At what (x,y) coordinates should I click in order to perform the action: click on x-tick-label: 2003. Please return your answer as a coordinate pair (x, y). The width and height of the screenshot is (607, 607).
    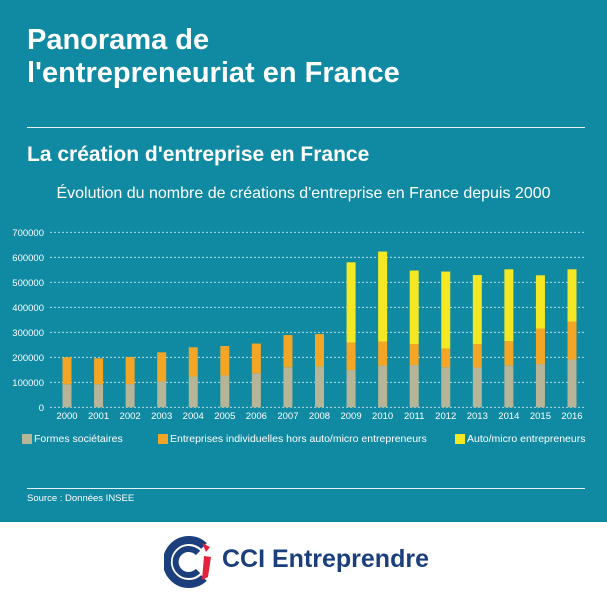
    Looking at the image, I should click on (161, 416).